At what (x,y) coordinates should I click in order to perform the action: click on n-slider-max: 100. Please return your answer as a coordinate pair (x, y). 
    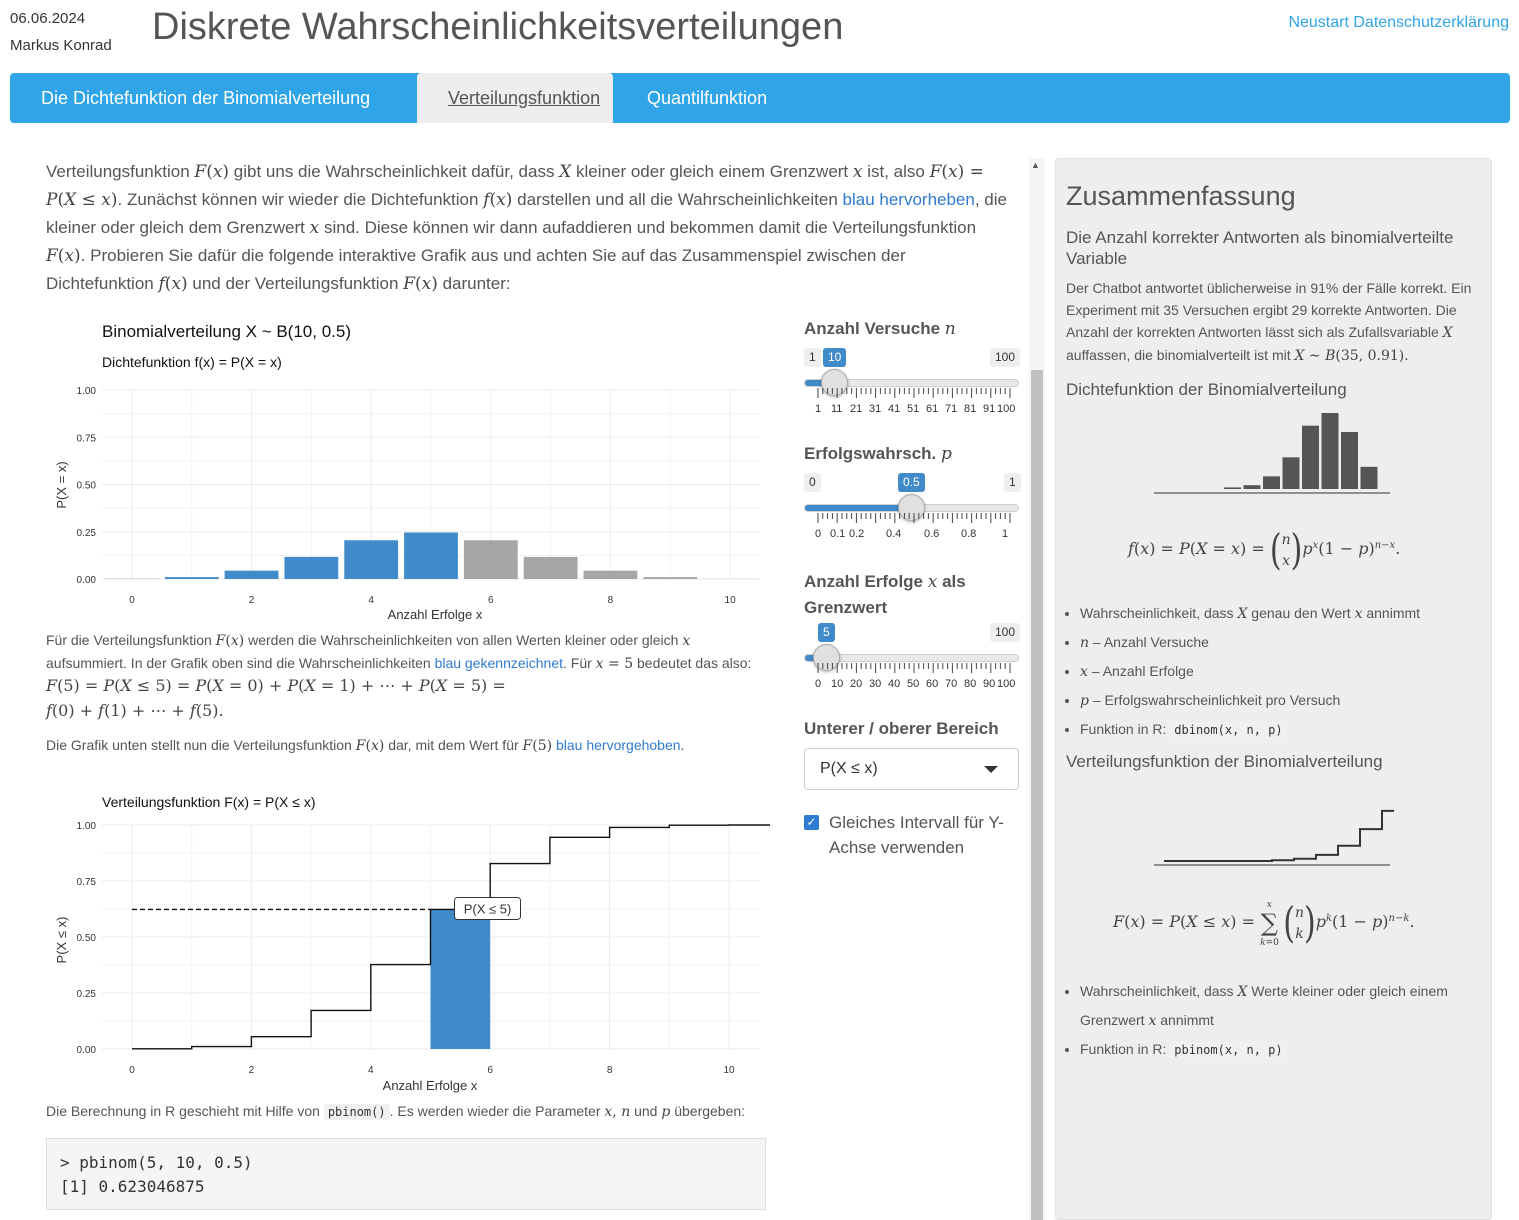
    Looking at the image, I should click on (1005, 357).